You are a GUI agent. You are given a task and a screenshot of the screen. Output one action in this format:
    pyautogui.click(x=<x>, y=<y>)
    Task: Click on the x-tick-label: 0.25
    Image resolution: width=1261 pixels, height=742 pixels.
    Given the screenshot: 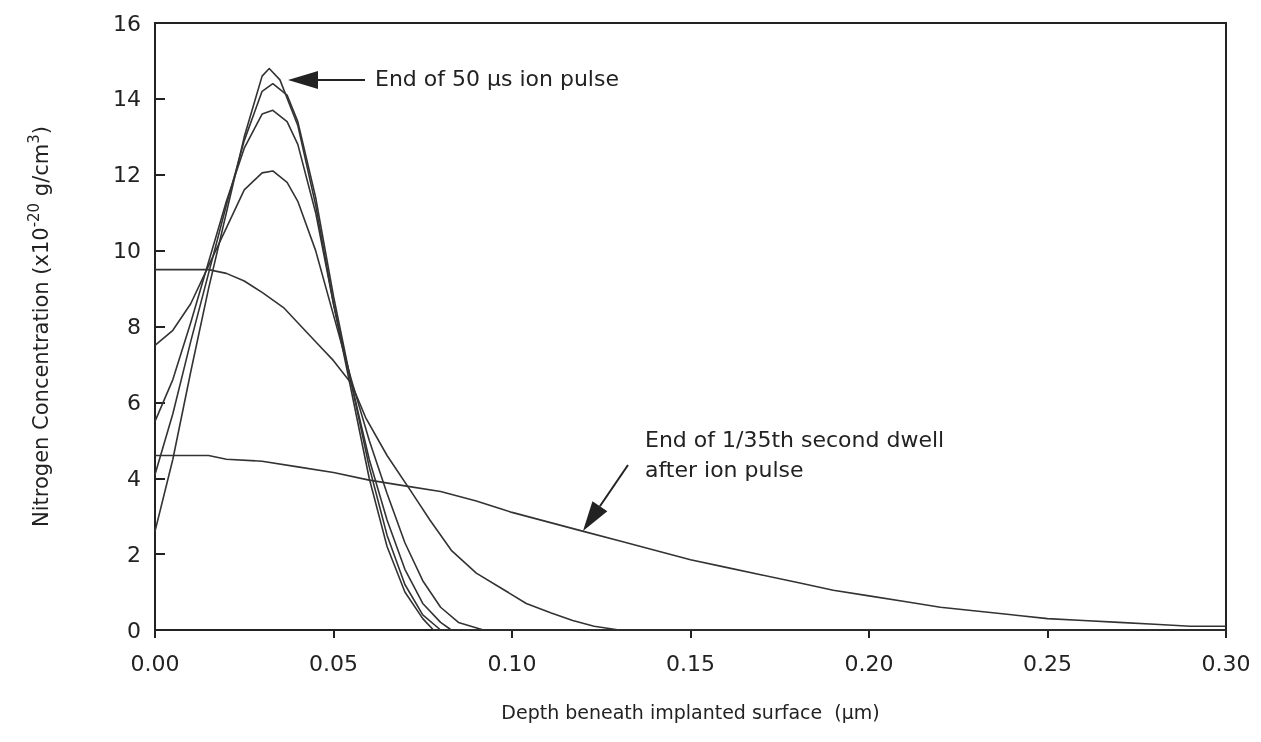 What is the action you would take?
    pyautogui.click(x=1047, y=663)
    